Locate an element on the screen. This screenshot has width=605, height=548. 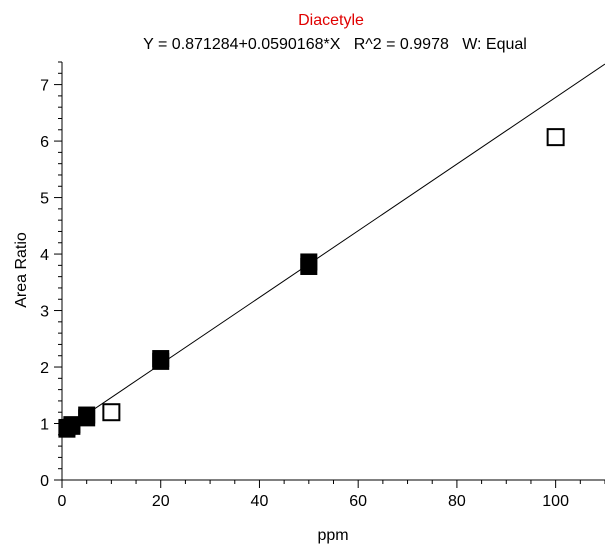
y-tick-label: 7 is located at coordinates (44, 86).